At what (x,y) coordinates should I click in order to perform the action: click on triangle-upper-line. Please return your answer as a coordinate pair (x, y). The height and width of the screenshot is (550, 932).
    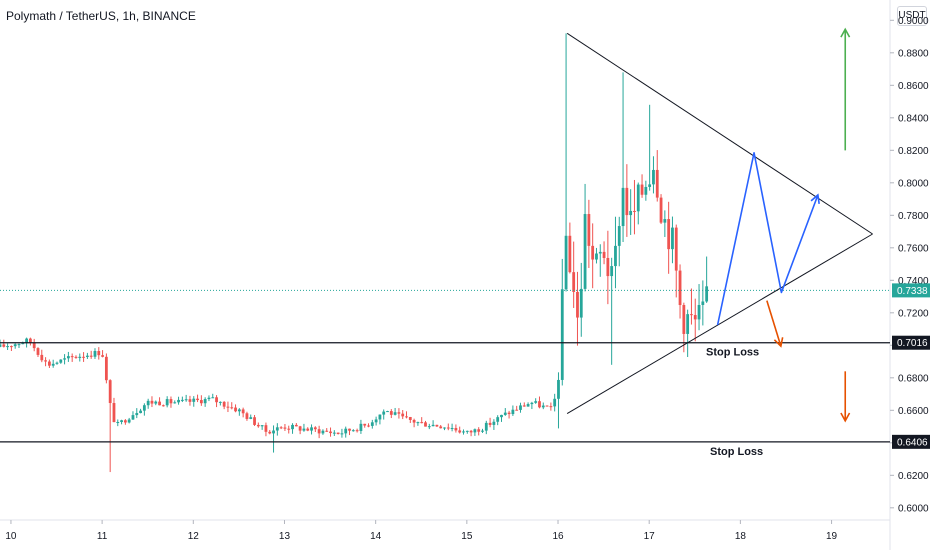
    Looking at the image, I should click on (719, 133).